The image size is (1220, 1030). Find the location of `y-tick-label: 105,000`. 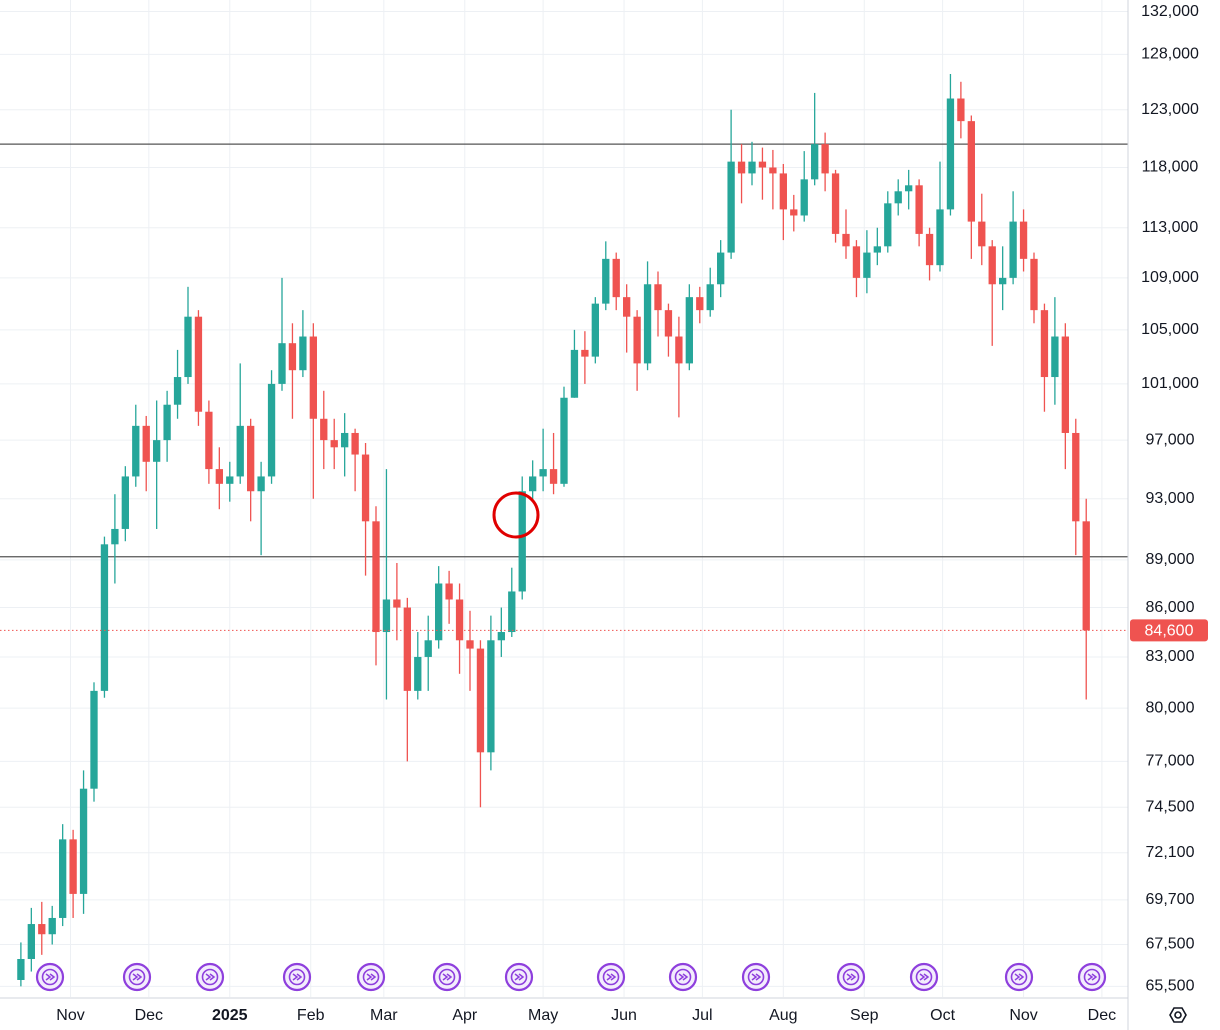

y-tick-label: 105,000 is located at coordinates (1170, 329).